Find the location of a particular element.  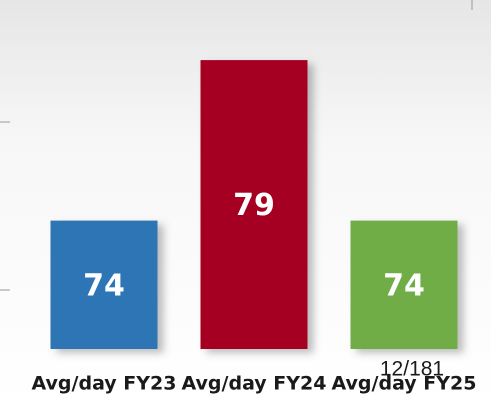

x-tick-label: Avg/day FY25 is located at coordinates (404, 384).